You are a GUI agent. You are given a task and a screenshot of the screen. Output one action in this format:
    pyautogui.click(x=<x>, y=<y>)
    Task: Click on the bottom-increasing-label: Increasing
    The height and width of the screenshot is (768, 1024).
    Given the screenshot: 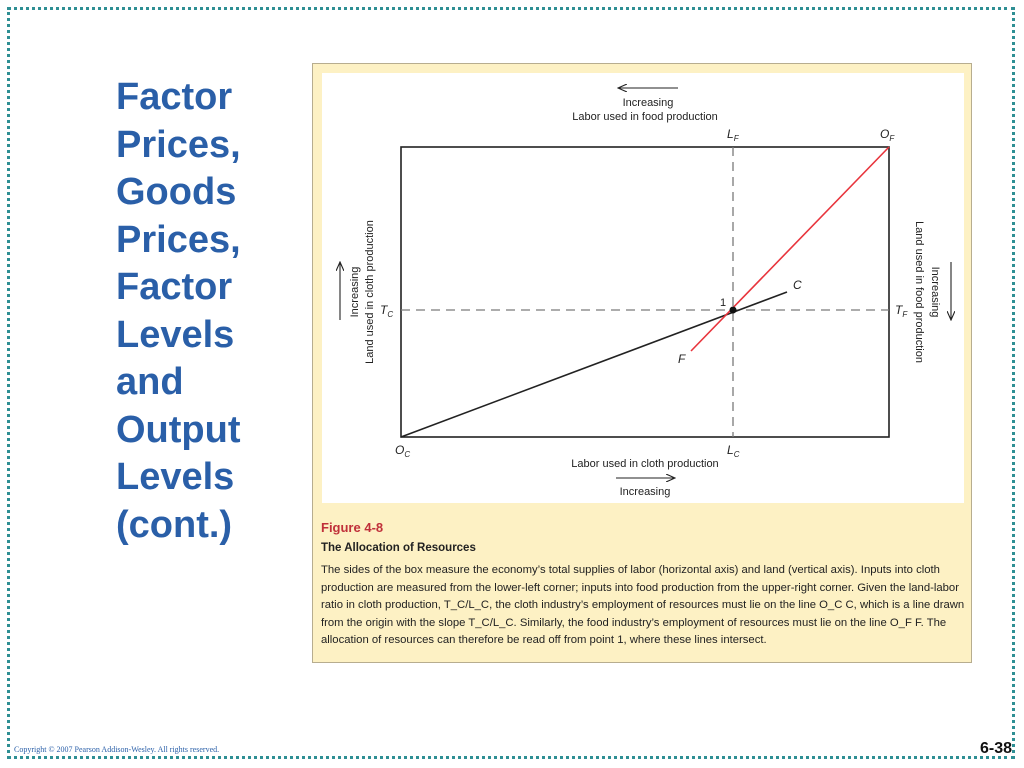 What is the action you would take?
    pyautogui.click(x=645, y=492)
    